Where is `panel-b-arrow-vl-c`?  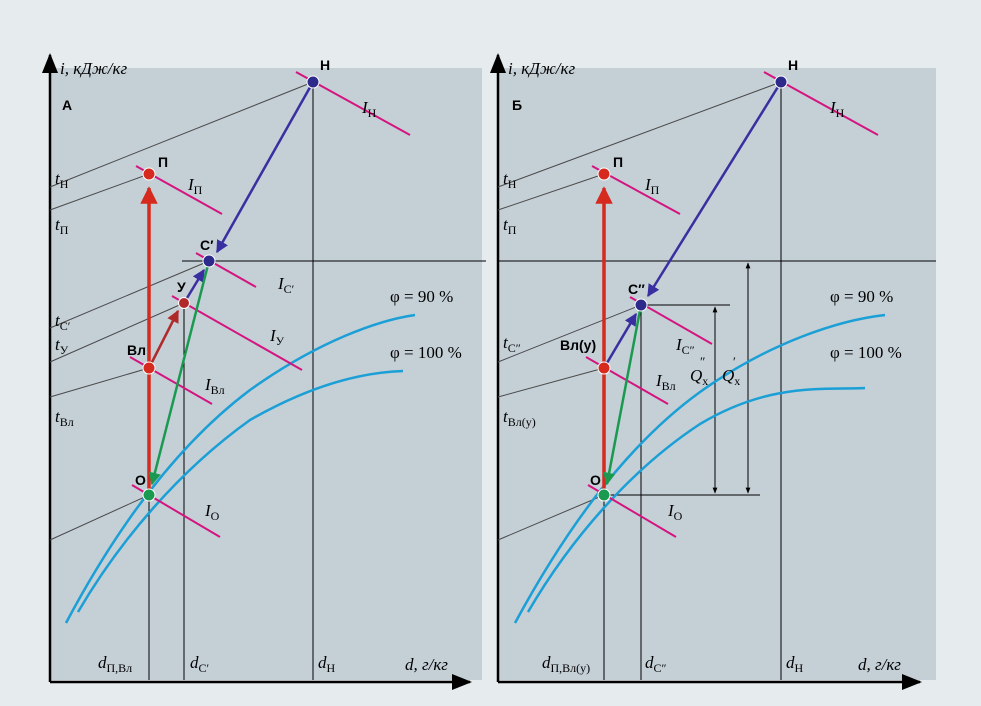
panel-b-arrow-vl-c is located at coordinates (620, 340).